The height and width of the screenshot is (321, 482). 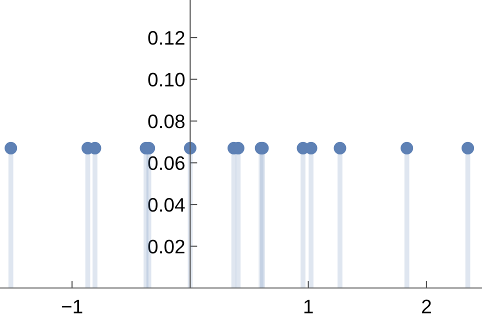 What do you see at coordinates (166, 79) in the screenshot?
I see `y-tick-label: 0.10` at bounding box center [166, 79].